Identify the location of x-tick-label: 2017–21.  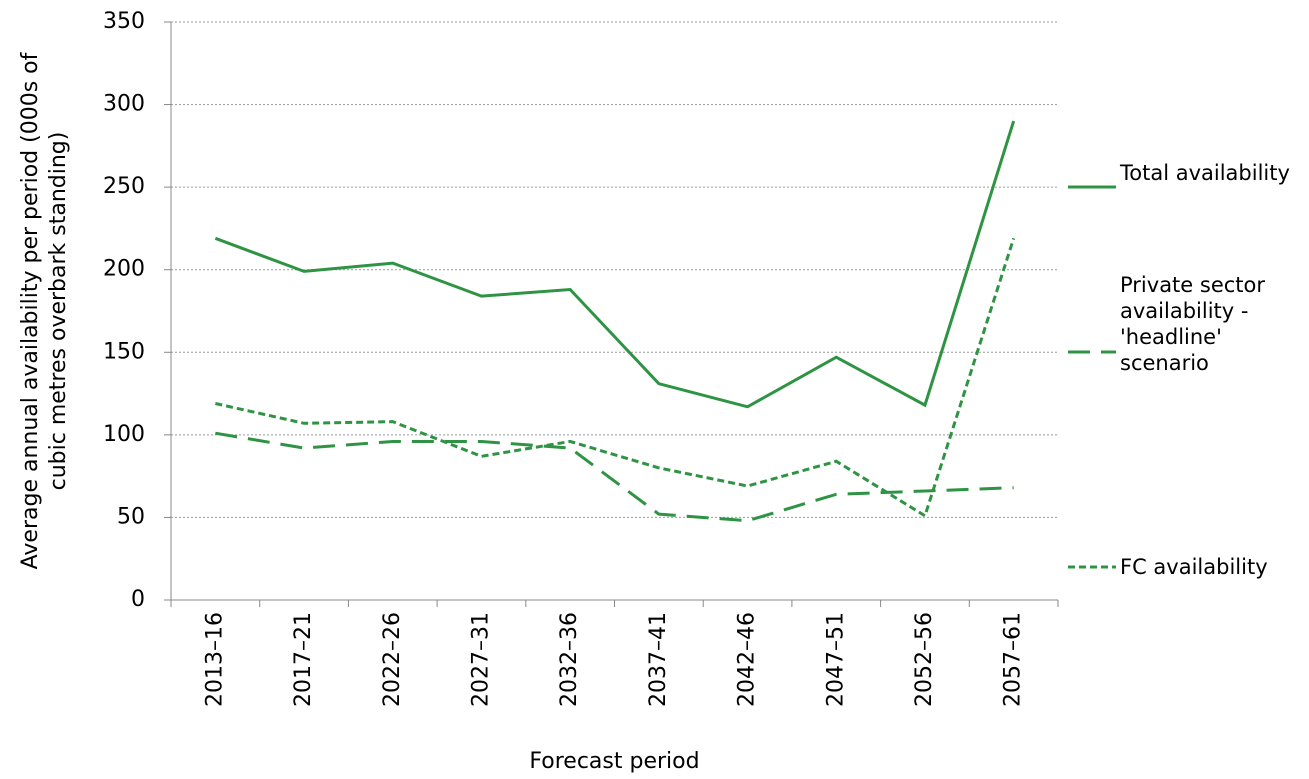
(303, 659).